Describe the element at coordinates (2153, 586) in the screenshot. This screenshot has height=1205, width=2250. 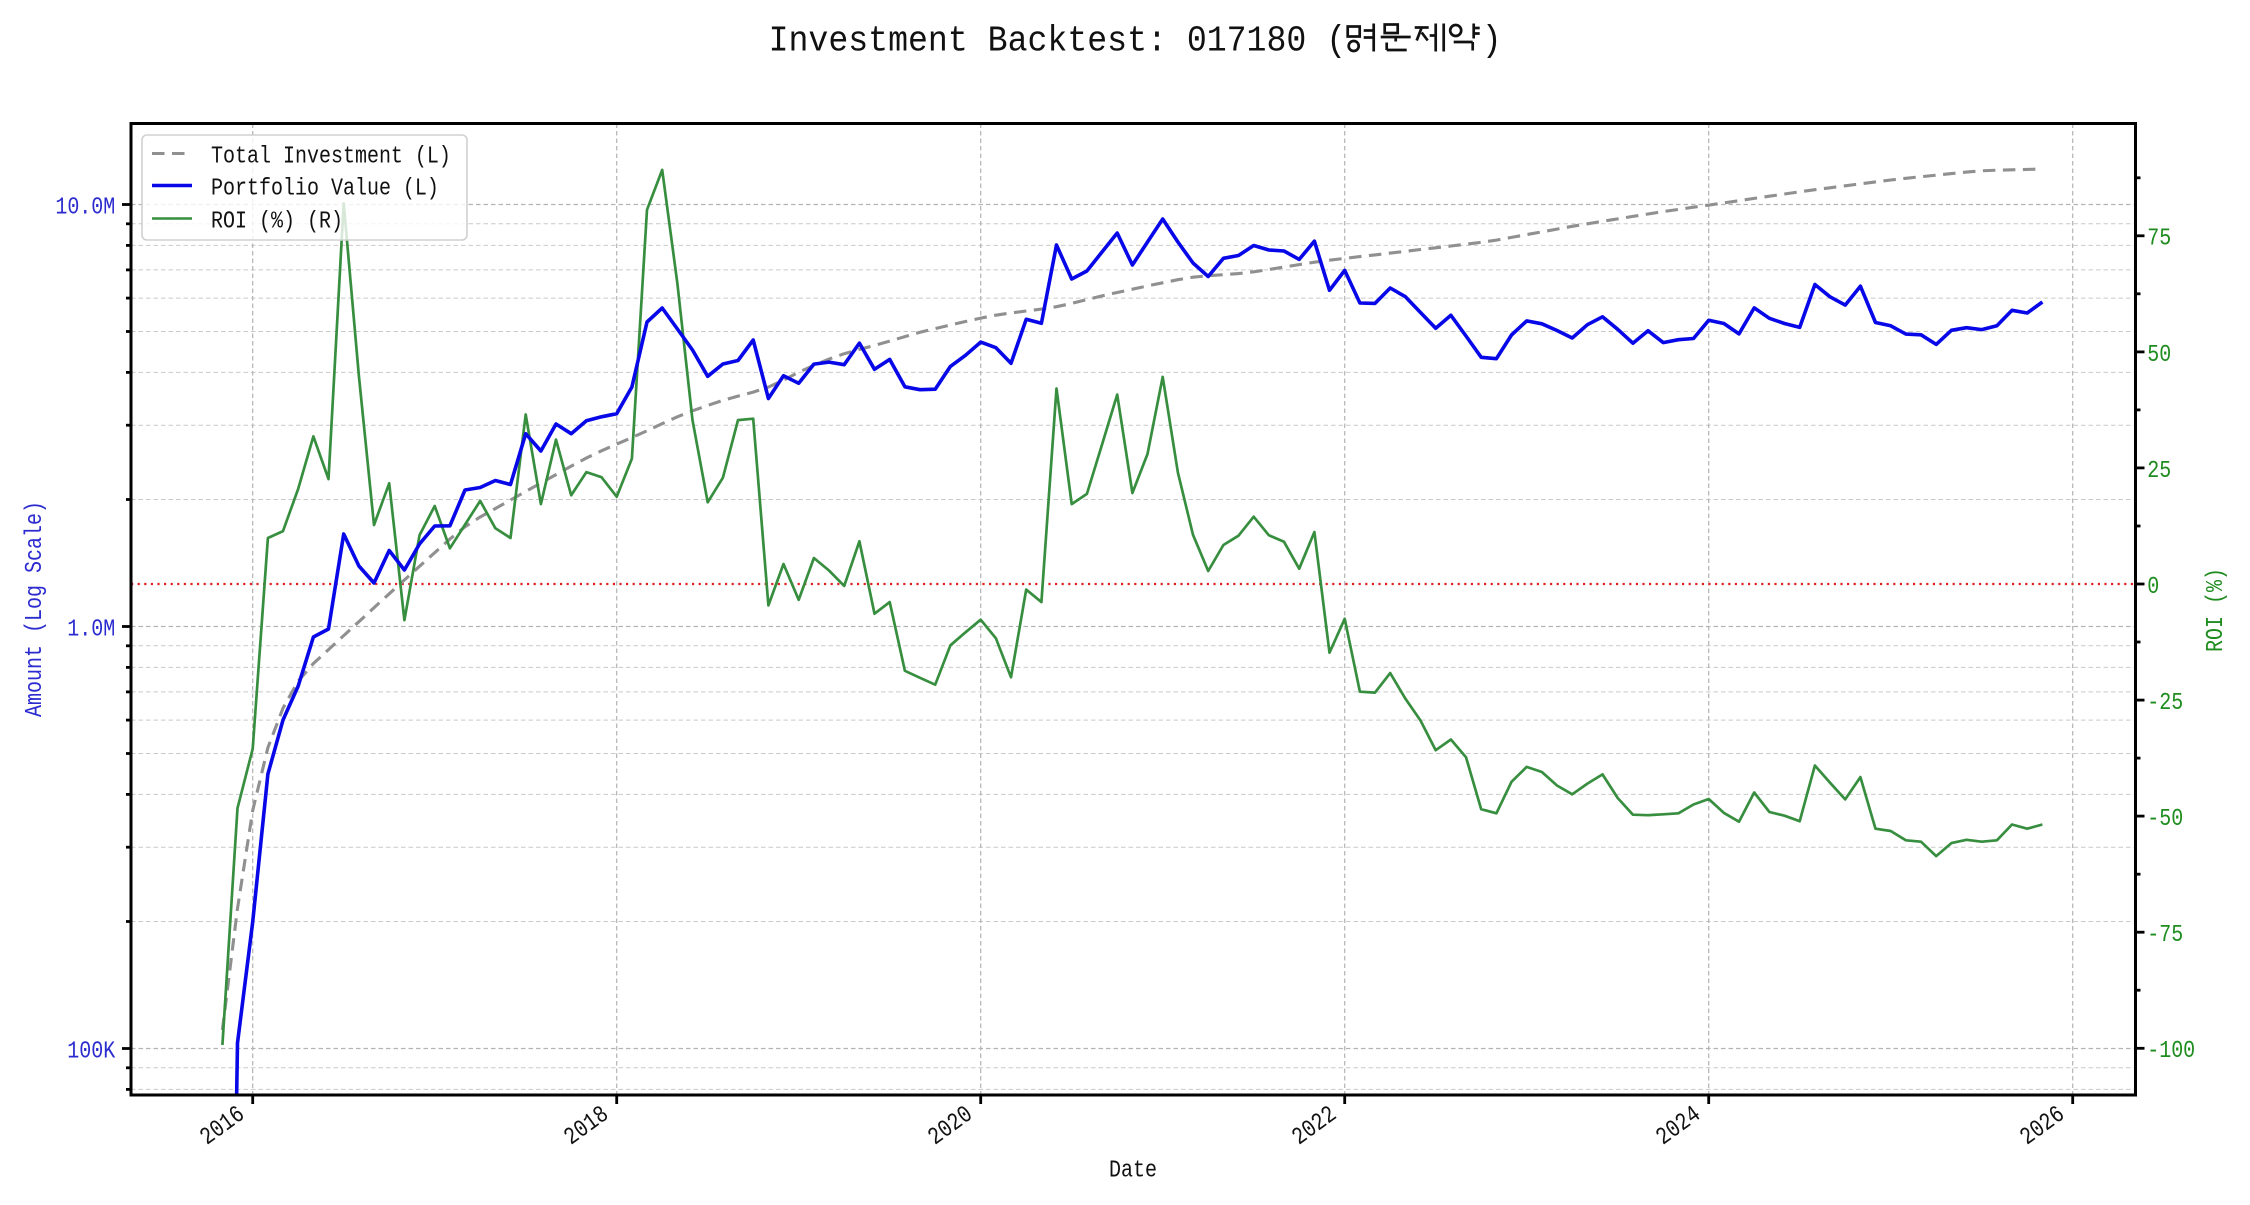
I see `svg-text: 0` at that location.